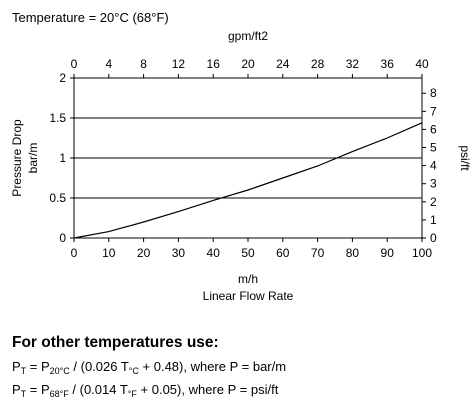  Describe the element at coordinates (353, 64) in the screenshot. I see `x-top-tick-label: 32` at that location.